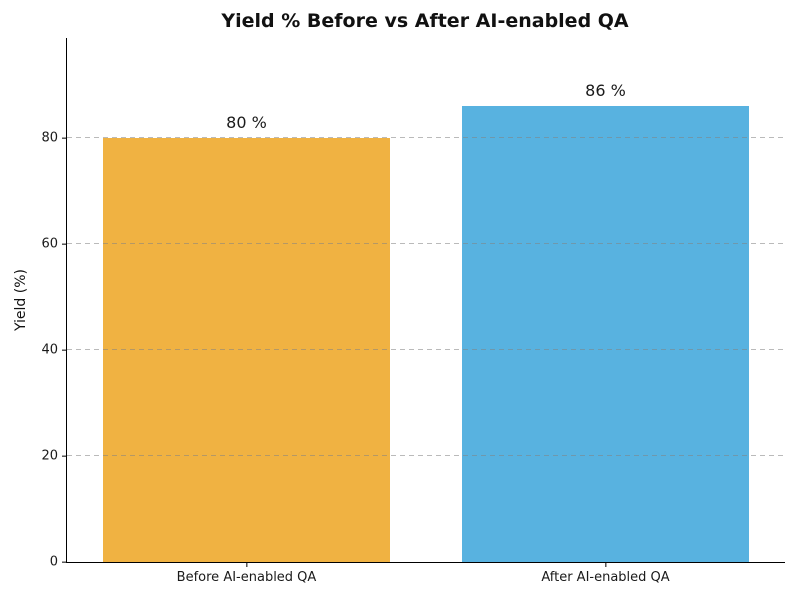 The height and width of the screenshot is (600, 800). Describe the element at coordinates (21, 300) in the screenshot. I see `y-axis-label: Yield (%)` at that location.